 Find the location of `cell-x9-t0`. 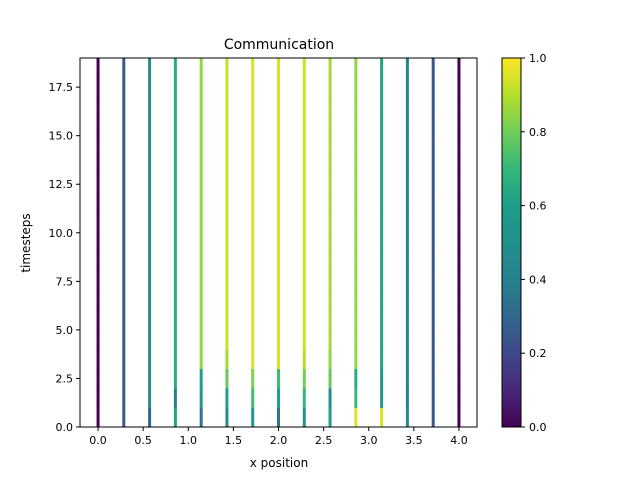

cell-x9-t0 is located at coordinates (330, 417).